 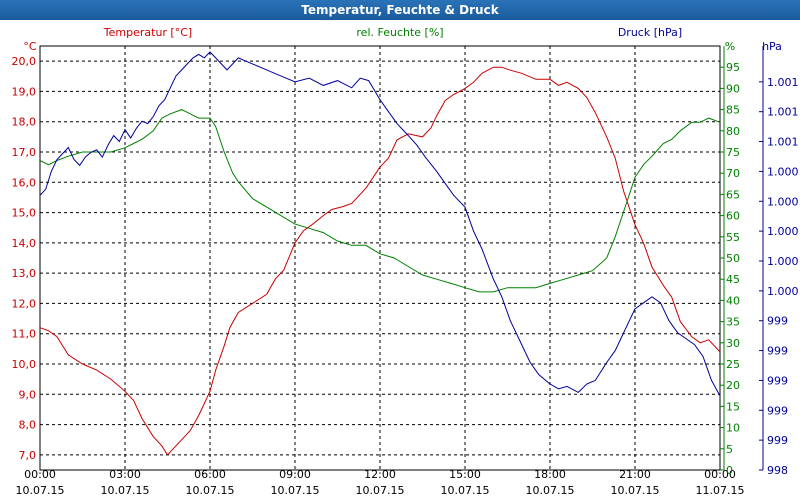 I want to click on pressure-axis-title: Druck [hPa], so click(x=650, y=32).